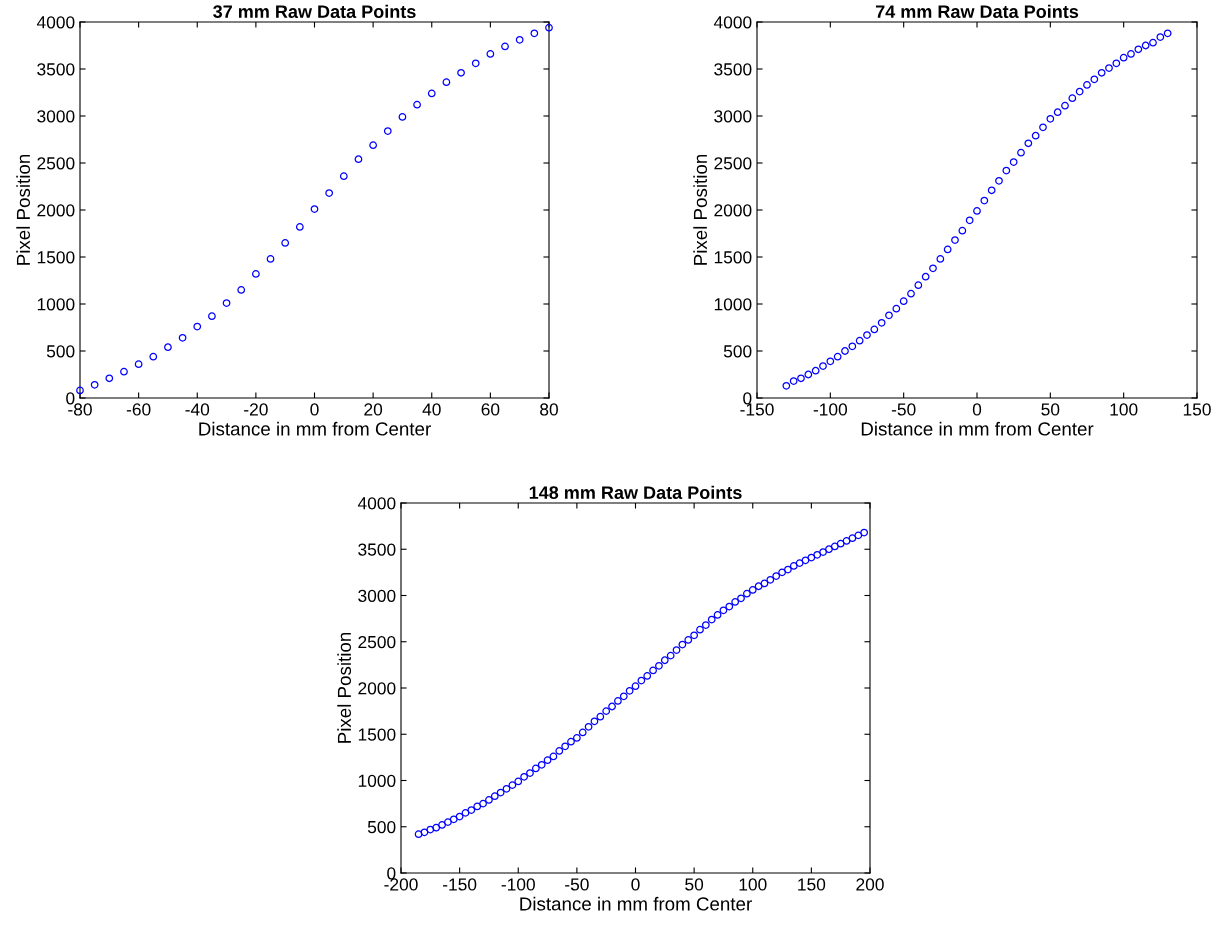  I want to click on x-tick-label: -80, so click(80, 409).